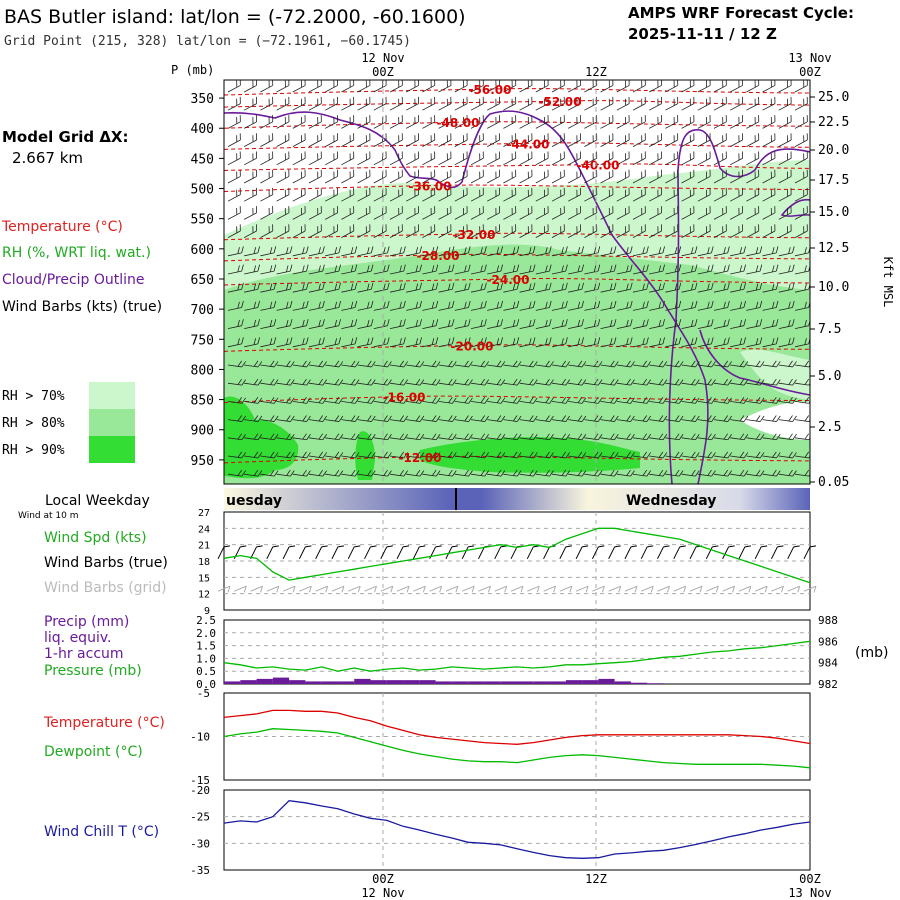 The width and height of the screenshot is (900, 900). What do you see at coordinates (202, 401) in the screenshot?
I see `pressure-tick-label: 850` at bounding box center [202, 401].